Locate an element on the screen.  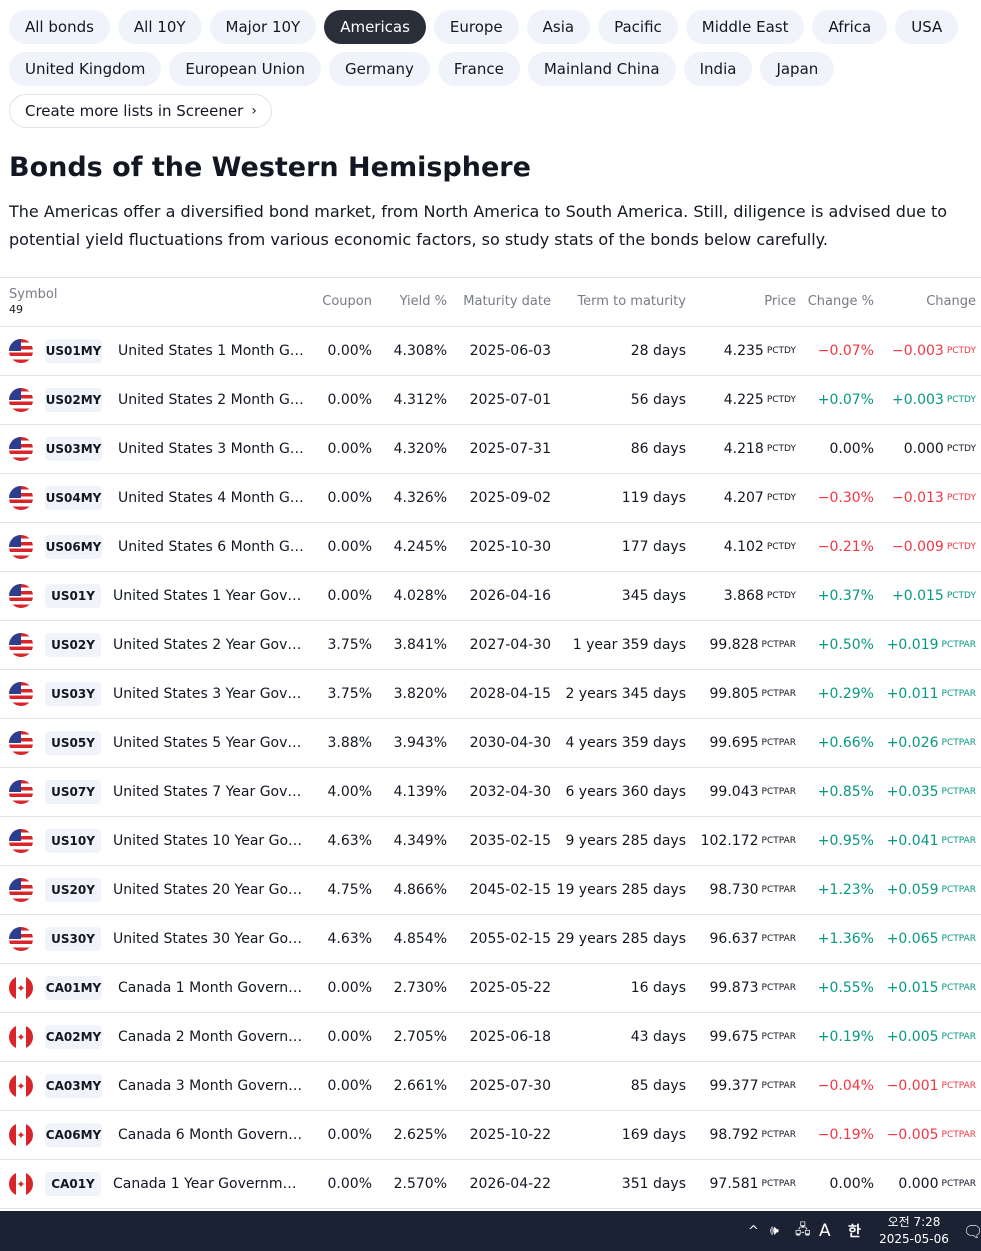
notification-icon: 🗨 is located at coordinates (972, 1231).